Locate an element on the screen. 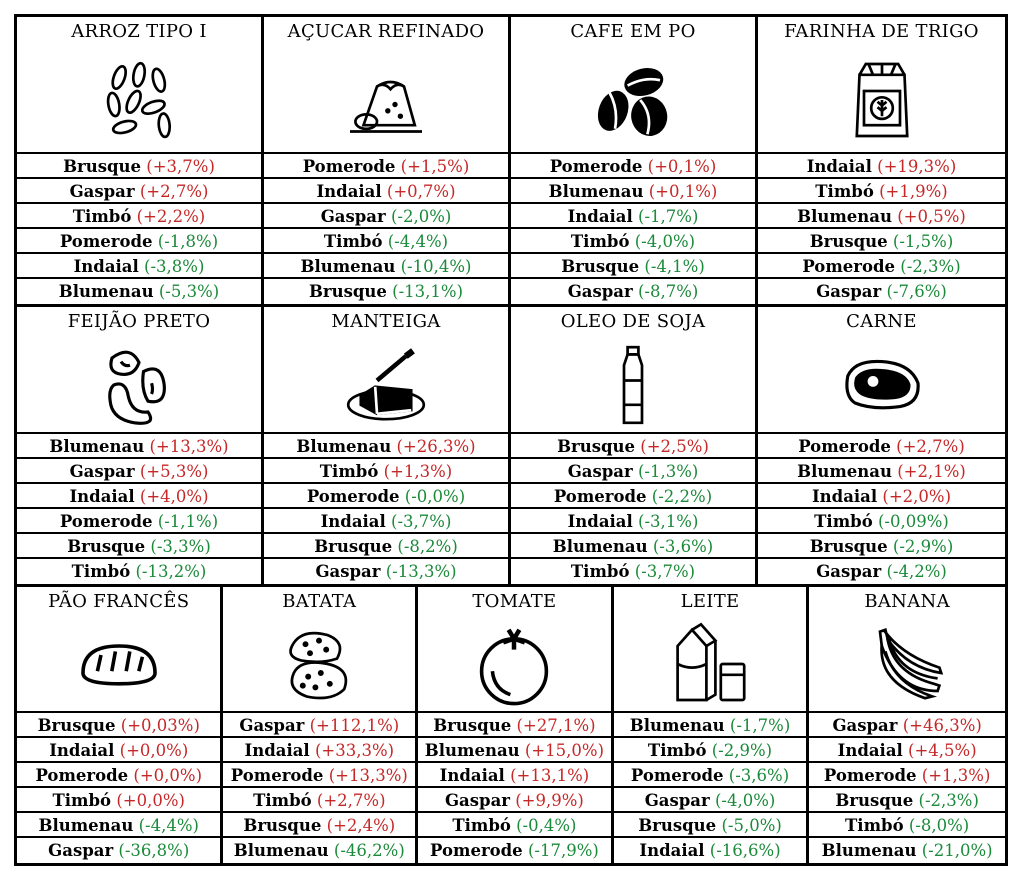  variation-up: (+13,3%) is located at coordinates (368, 775).